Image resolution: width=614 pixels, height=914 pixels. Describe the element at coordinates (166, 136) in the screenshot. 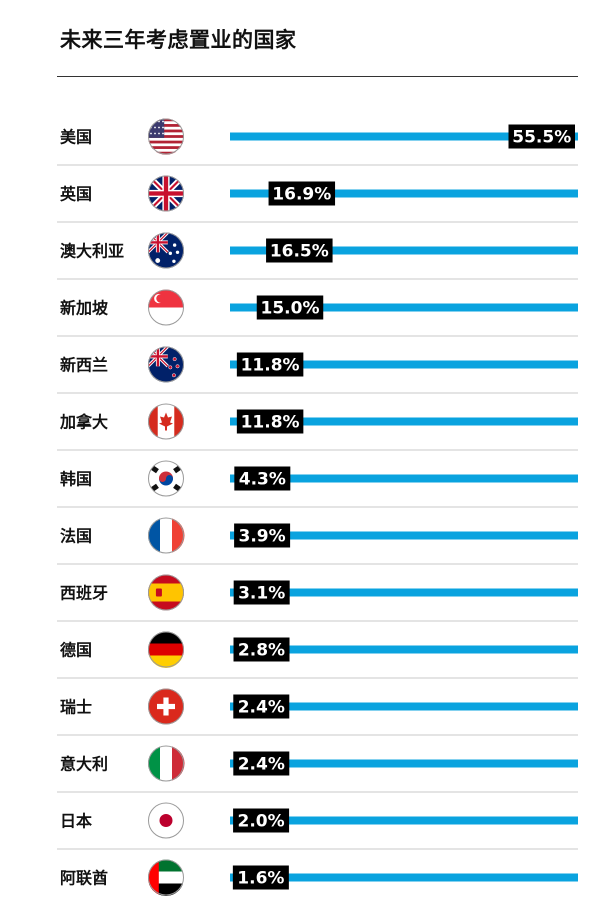

I see `us-flag-icon` at that location.